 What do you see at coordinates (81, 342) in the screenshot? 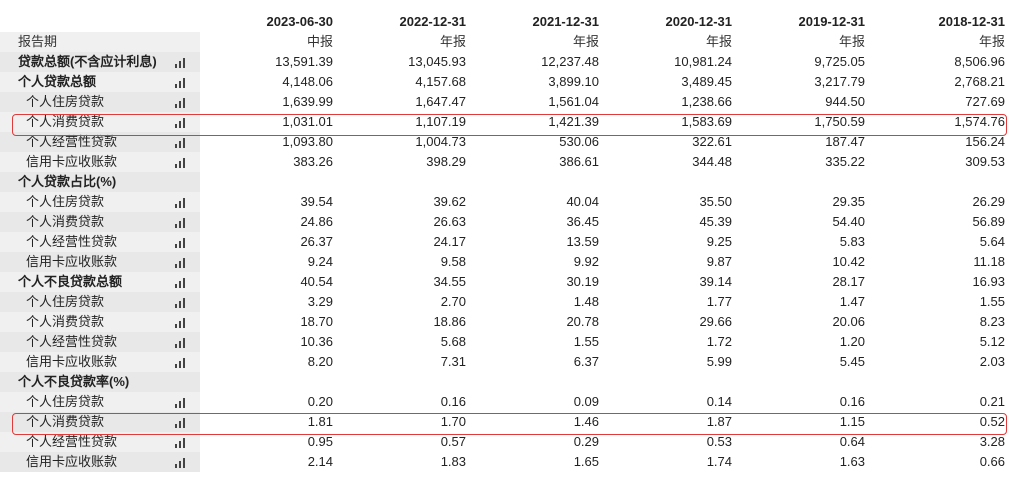
I see `row-label: 个人经营性贷款` at bounding box center [81, 342].